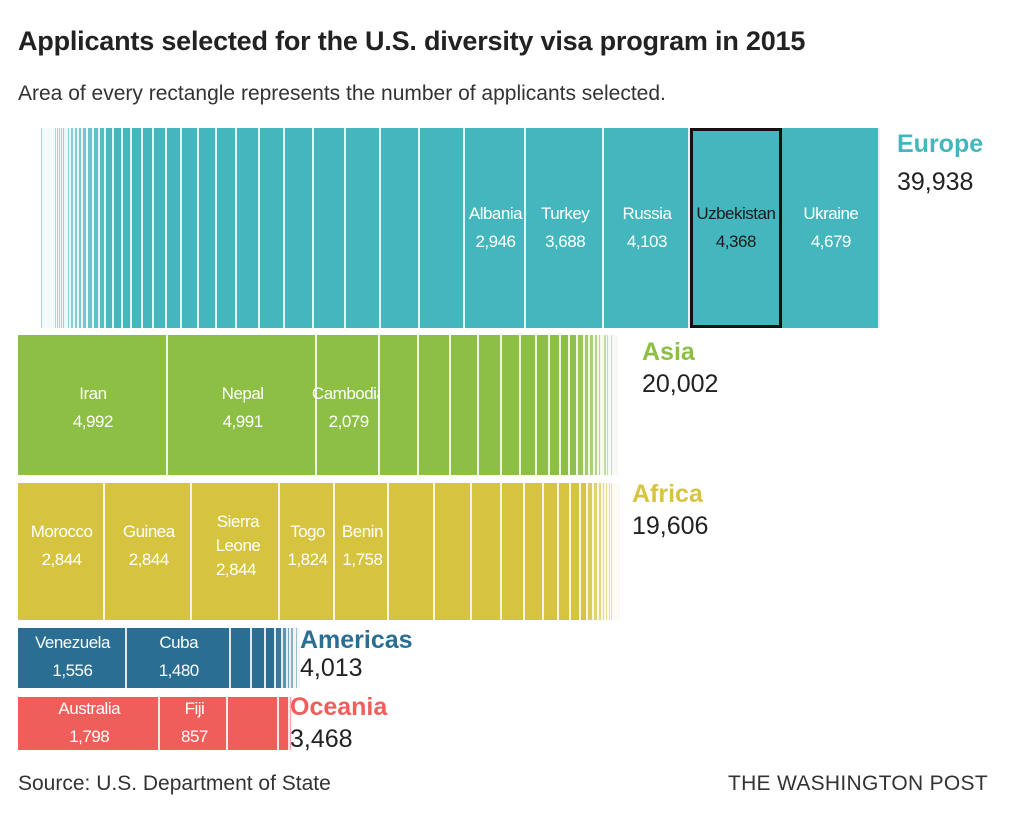 The height and width of the screenshot is (815, 1024). What do you see at coordinates (238, 545) in the screenshot?
I see `country-name-label: Leone` at bounding box center [238, 545].